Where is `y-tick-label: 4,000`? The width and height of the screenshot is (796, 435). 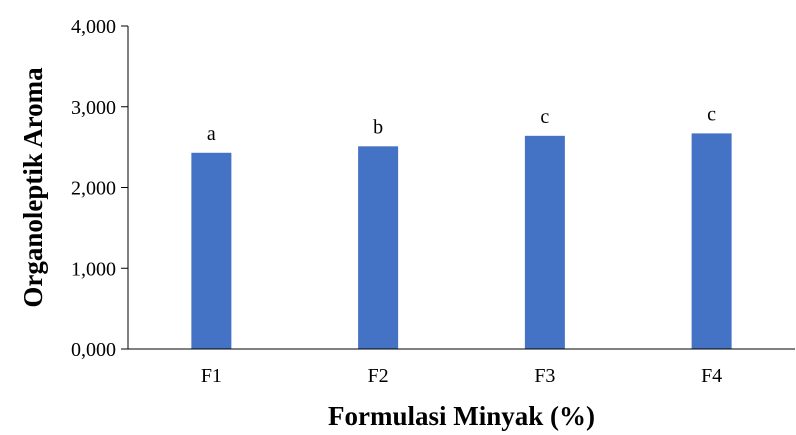 y-tick-label: 4,000 is located at coordinates (93, 27).